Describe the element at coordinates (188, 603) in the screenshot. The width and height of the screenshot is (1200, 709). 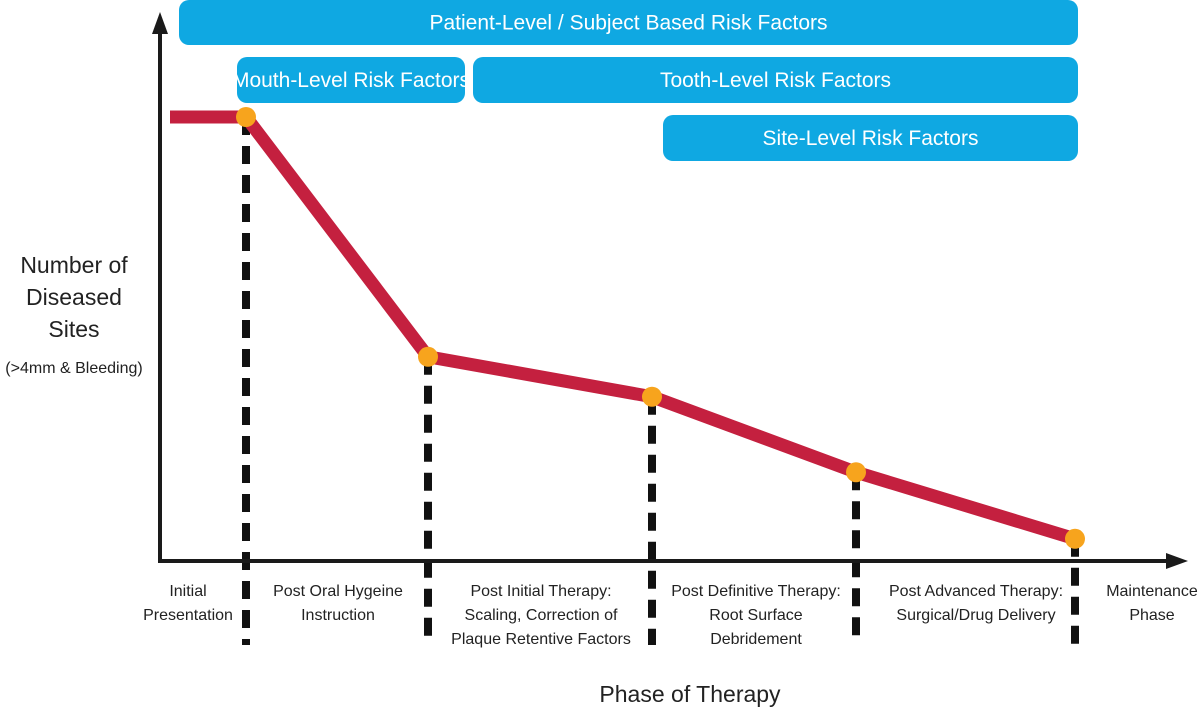
I see `phase-label-0: Initial Presentation` at that location.